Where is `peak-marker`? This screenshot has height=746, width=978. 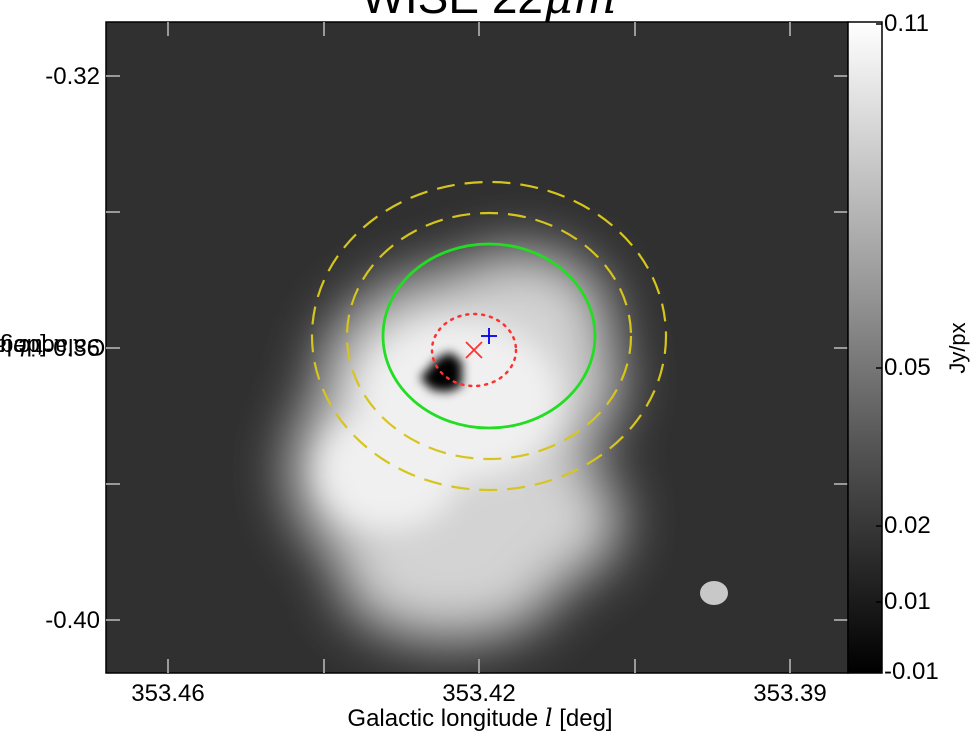
peak-marker is located at coordinates (474, 350).